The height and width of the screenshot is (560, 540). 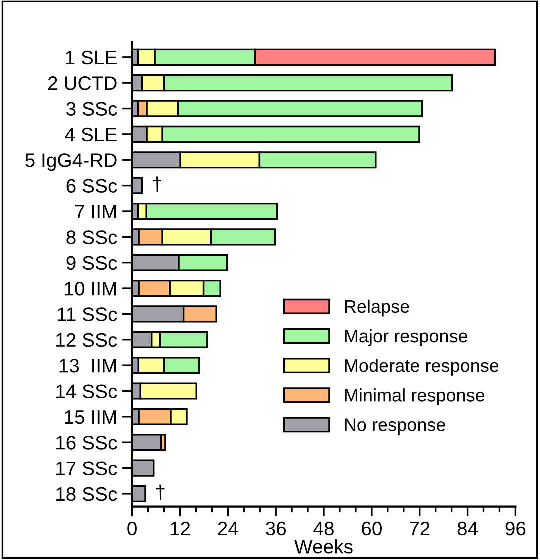 I want to click on y-tick-label: 1 SLE, so click(x=91, y=57).